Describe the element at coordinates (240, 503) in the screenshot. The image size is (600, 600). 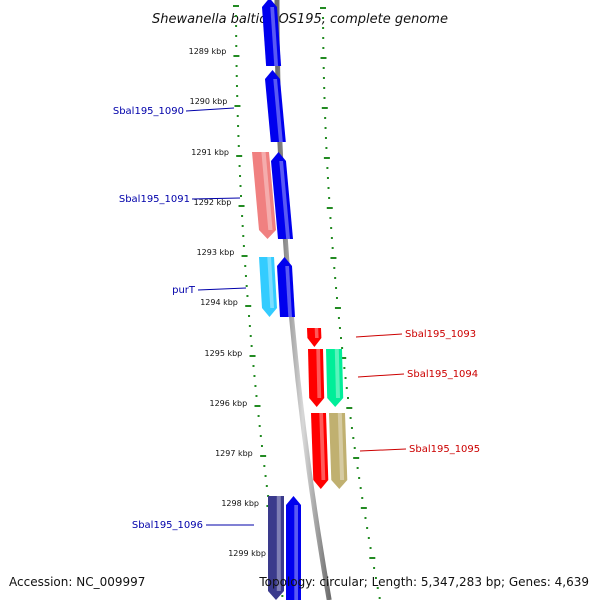
I see `ruler-label: 1298 kbp` at that location.